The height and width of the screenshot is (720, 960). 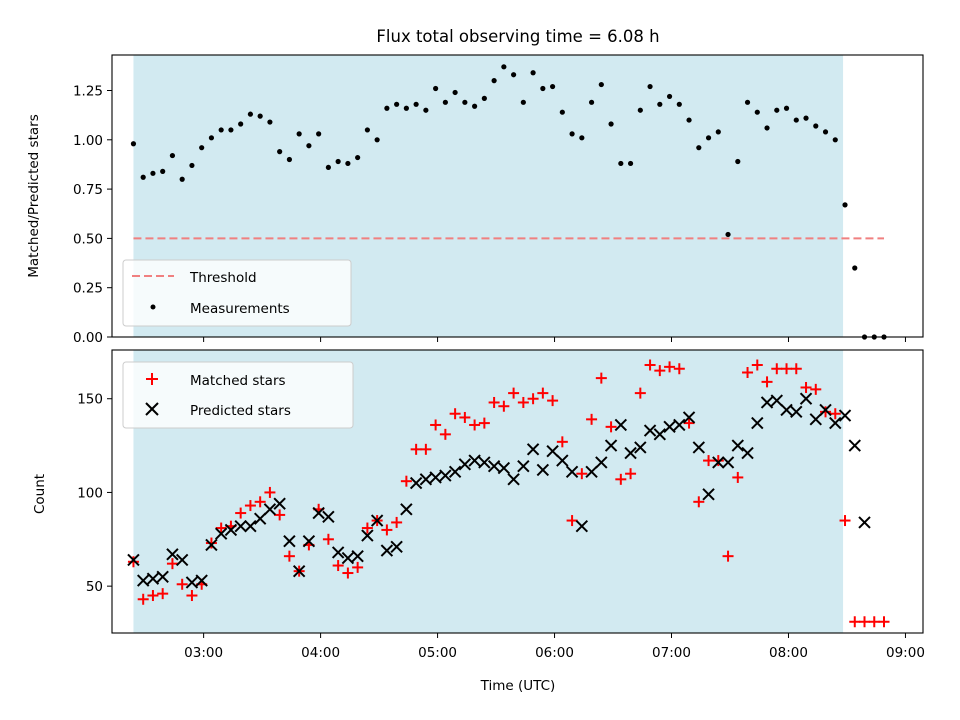 What do you see at coordinates (554, 653) in the screenshot?
I see `x-tick-label: 06:00` at bounding box center [554, 653].